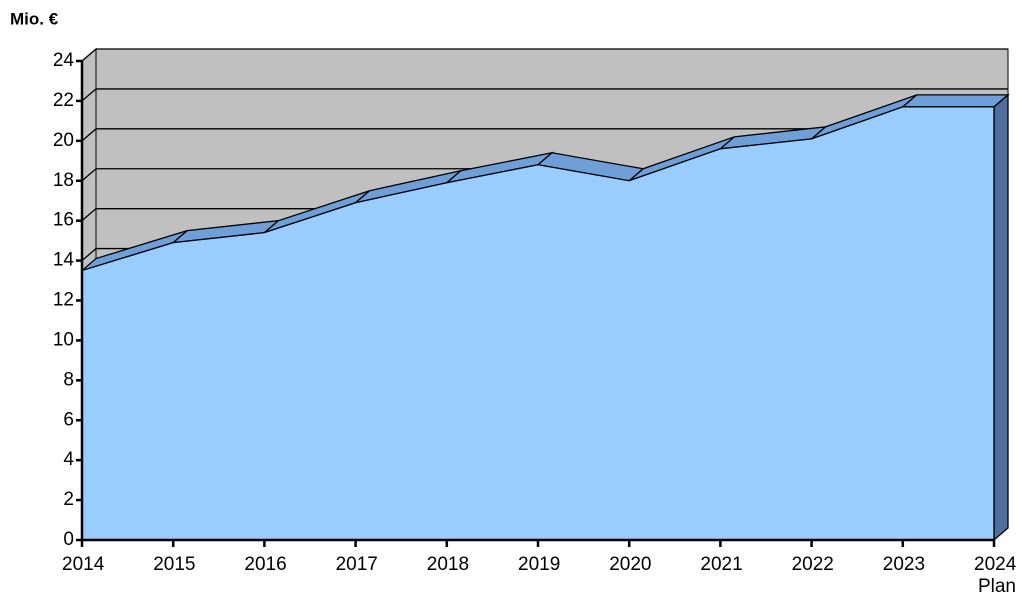 This screenshot has height=610, width=1022. What do you see at coordinates (63, 220) in the screenshot?
I see `y-tick-label: 16` at bounding box center [63, 220].